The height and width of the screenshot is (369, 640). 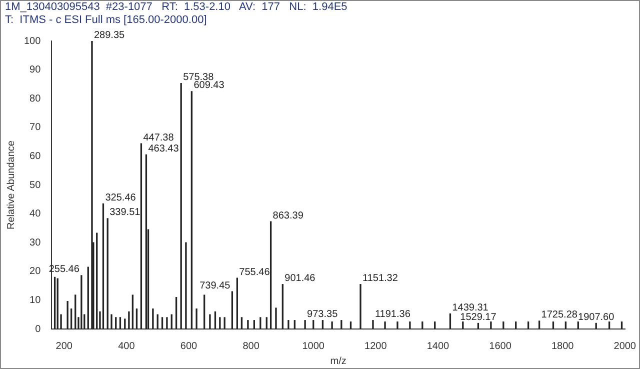 What do you see at coordinates (127, 346) in the screenshot?
I see `x-tick-label: 400` at bounding box center [127, 346].